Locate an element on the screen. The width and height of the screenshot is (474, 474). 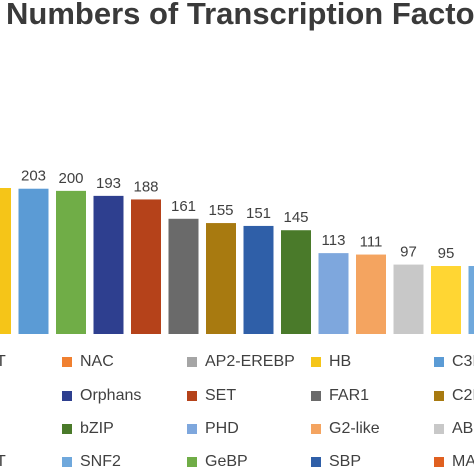
bar-value-label: 113 is located at coordinates (334, 240).